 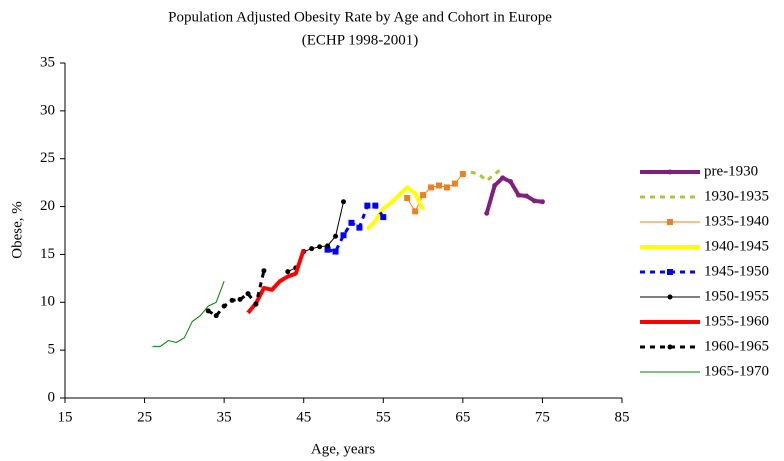 I want to click on legend-label: 1930-1935, so click(x=736, y=196).